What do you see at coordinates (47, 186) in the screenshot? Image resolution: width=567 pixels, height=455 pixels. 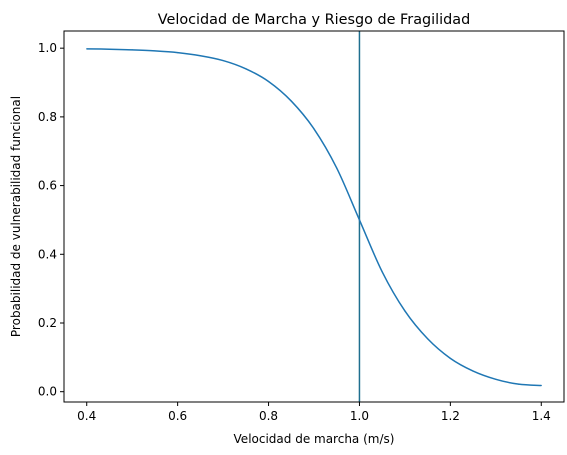 I see `y-tick-label: 0.6` at bounding box center [47, 186].